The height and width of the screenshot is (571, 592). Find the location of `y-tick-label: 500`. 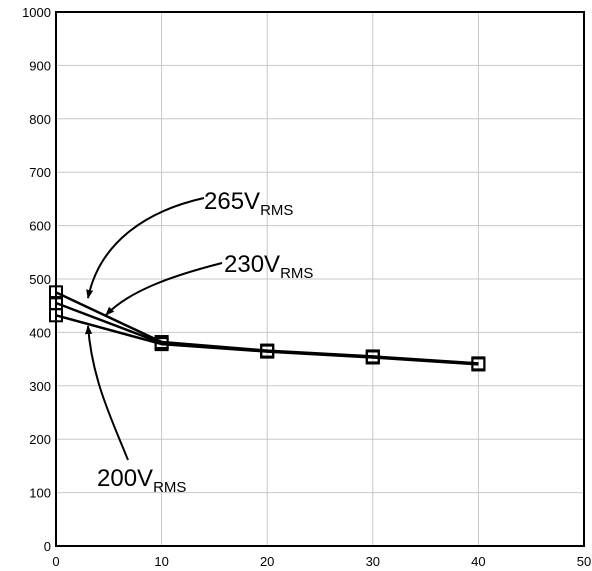

y-tick-label: 500 is located at coordinates (40, 279).